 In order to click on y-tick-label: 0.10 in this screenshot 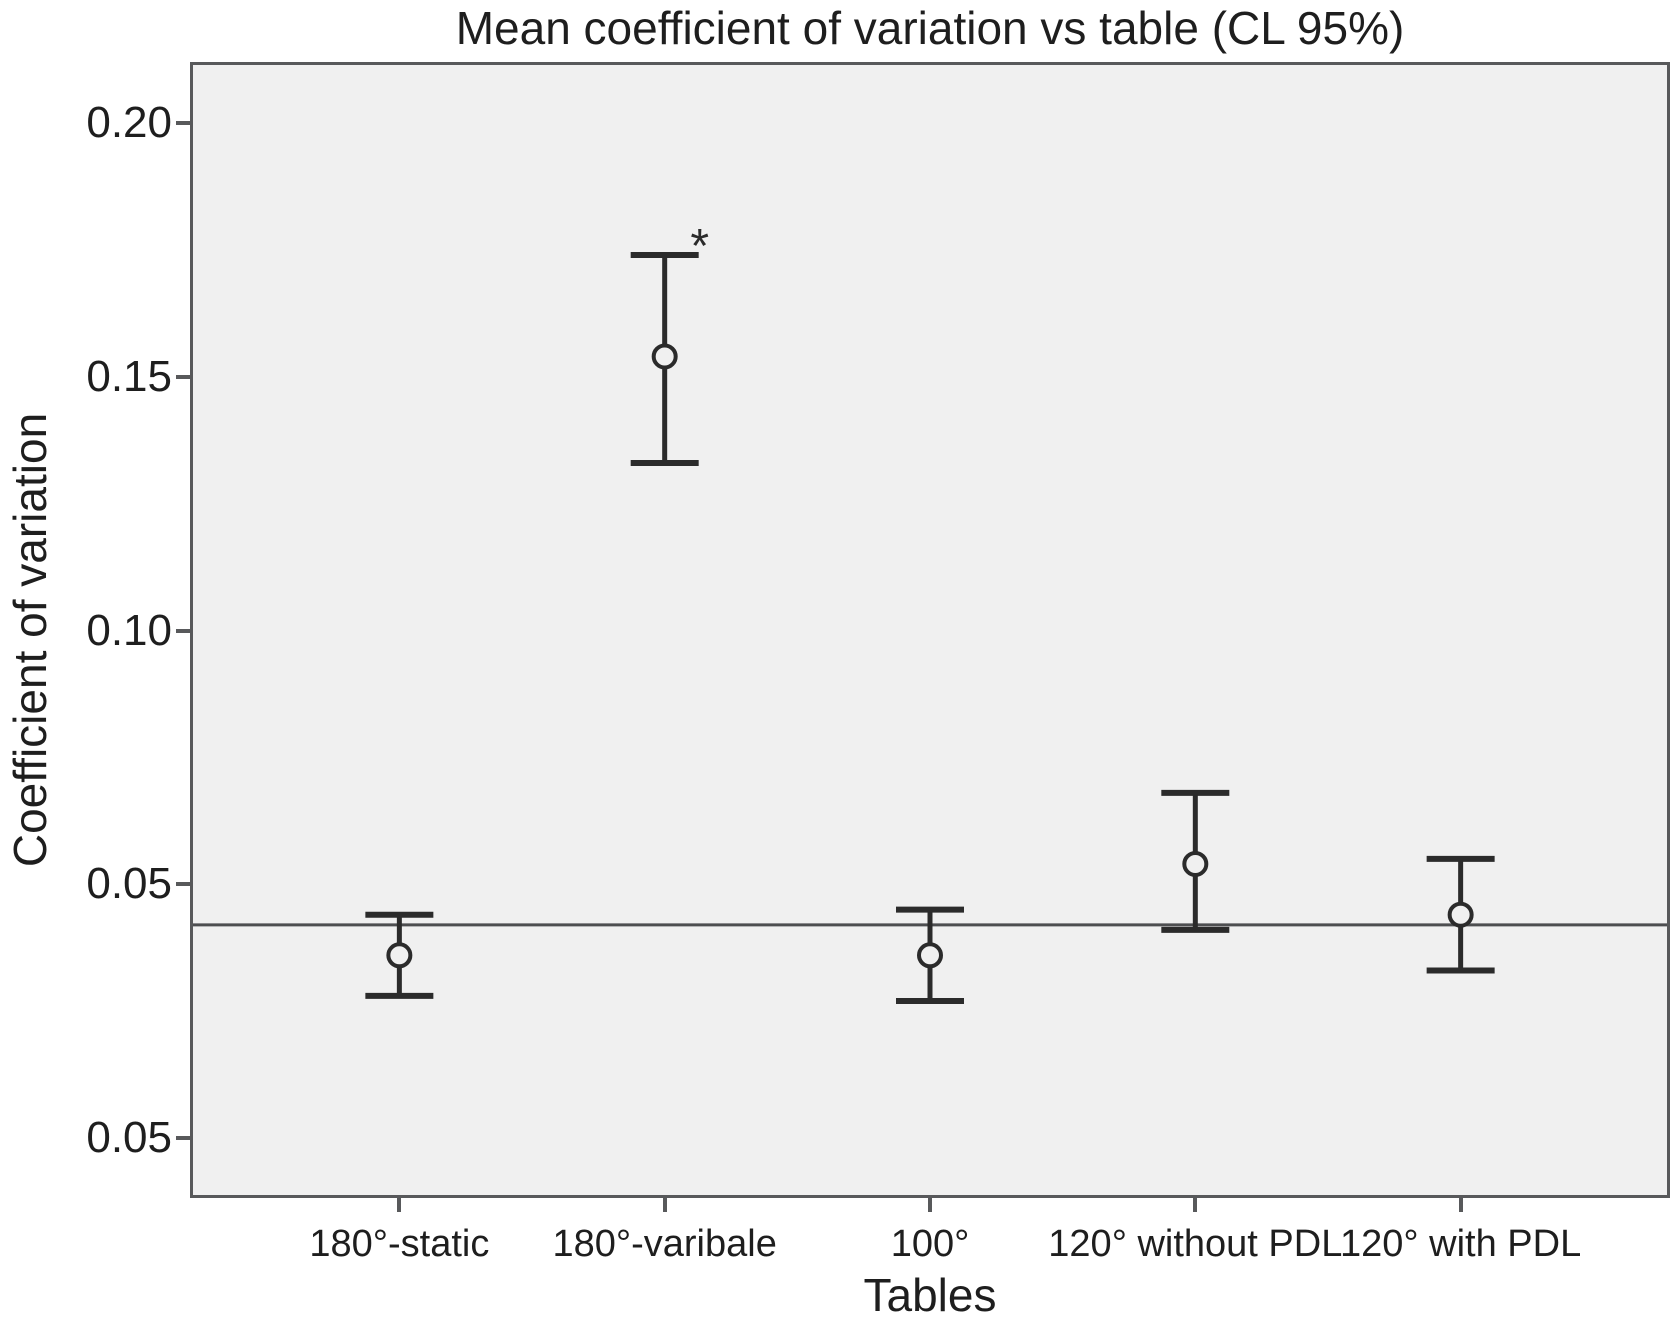, I will do `click(129, 630)`.